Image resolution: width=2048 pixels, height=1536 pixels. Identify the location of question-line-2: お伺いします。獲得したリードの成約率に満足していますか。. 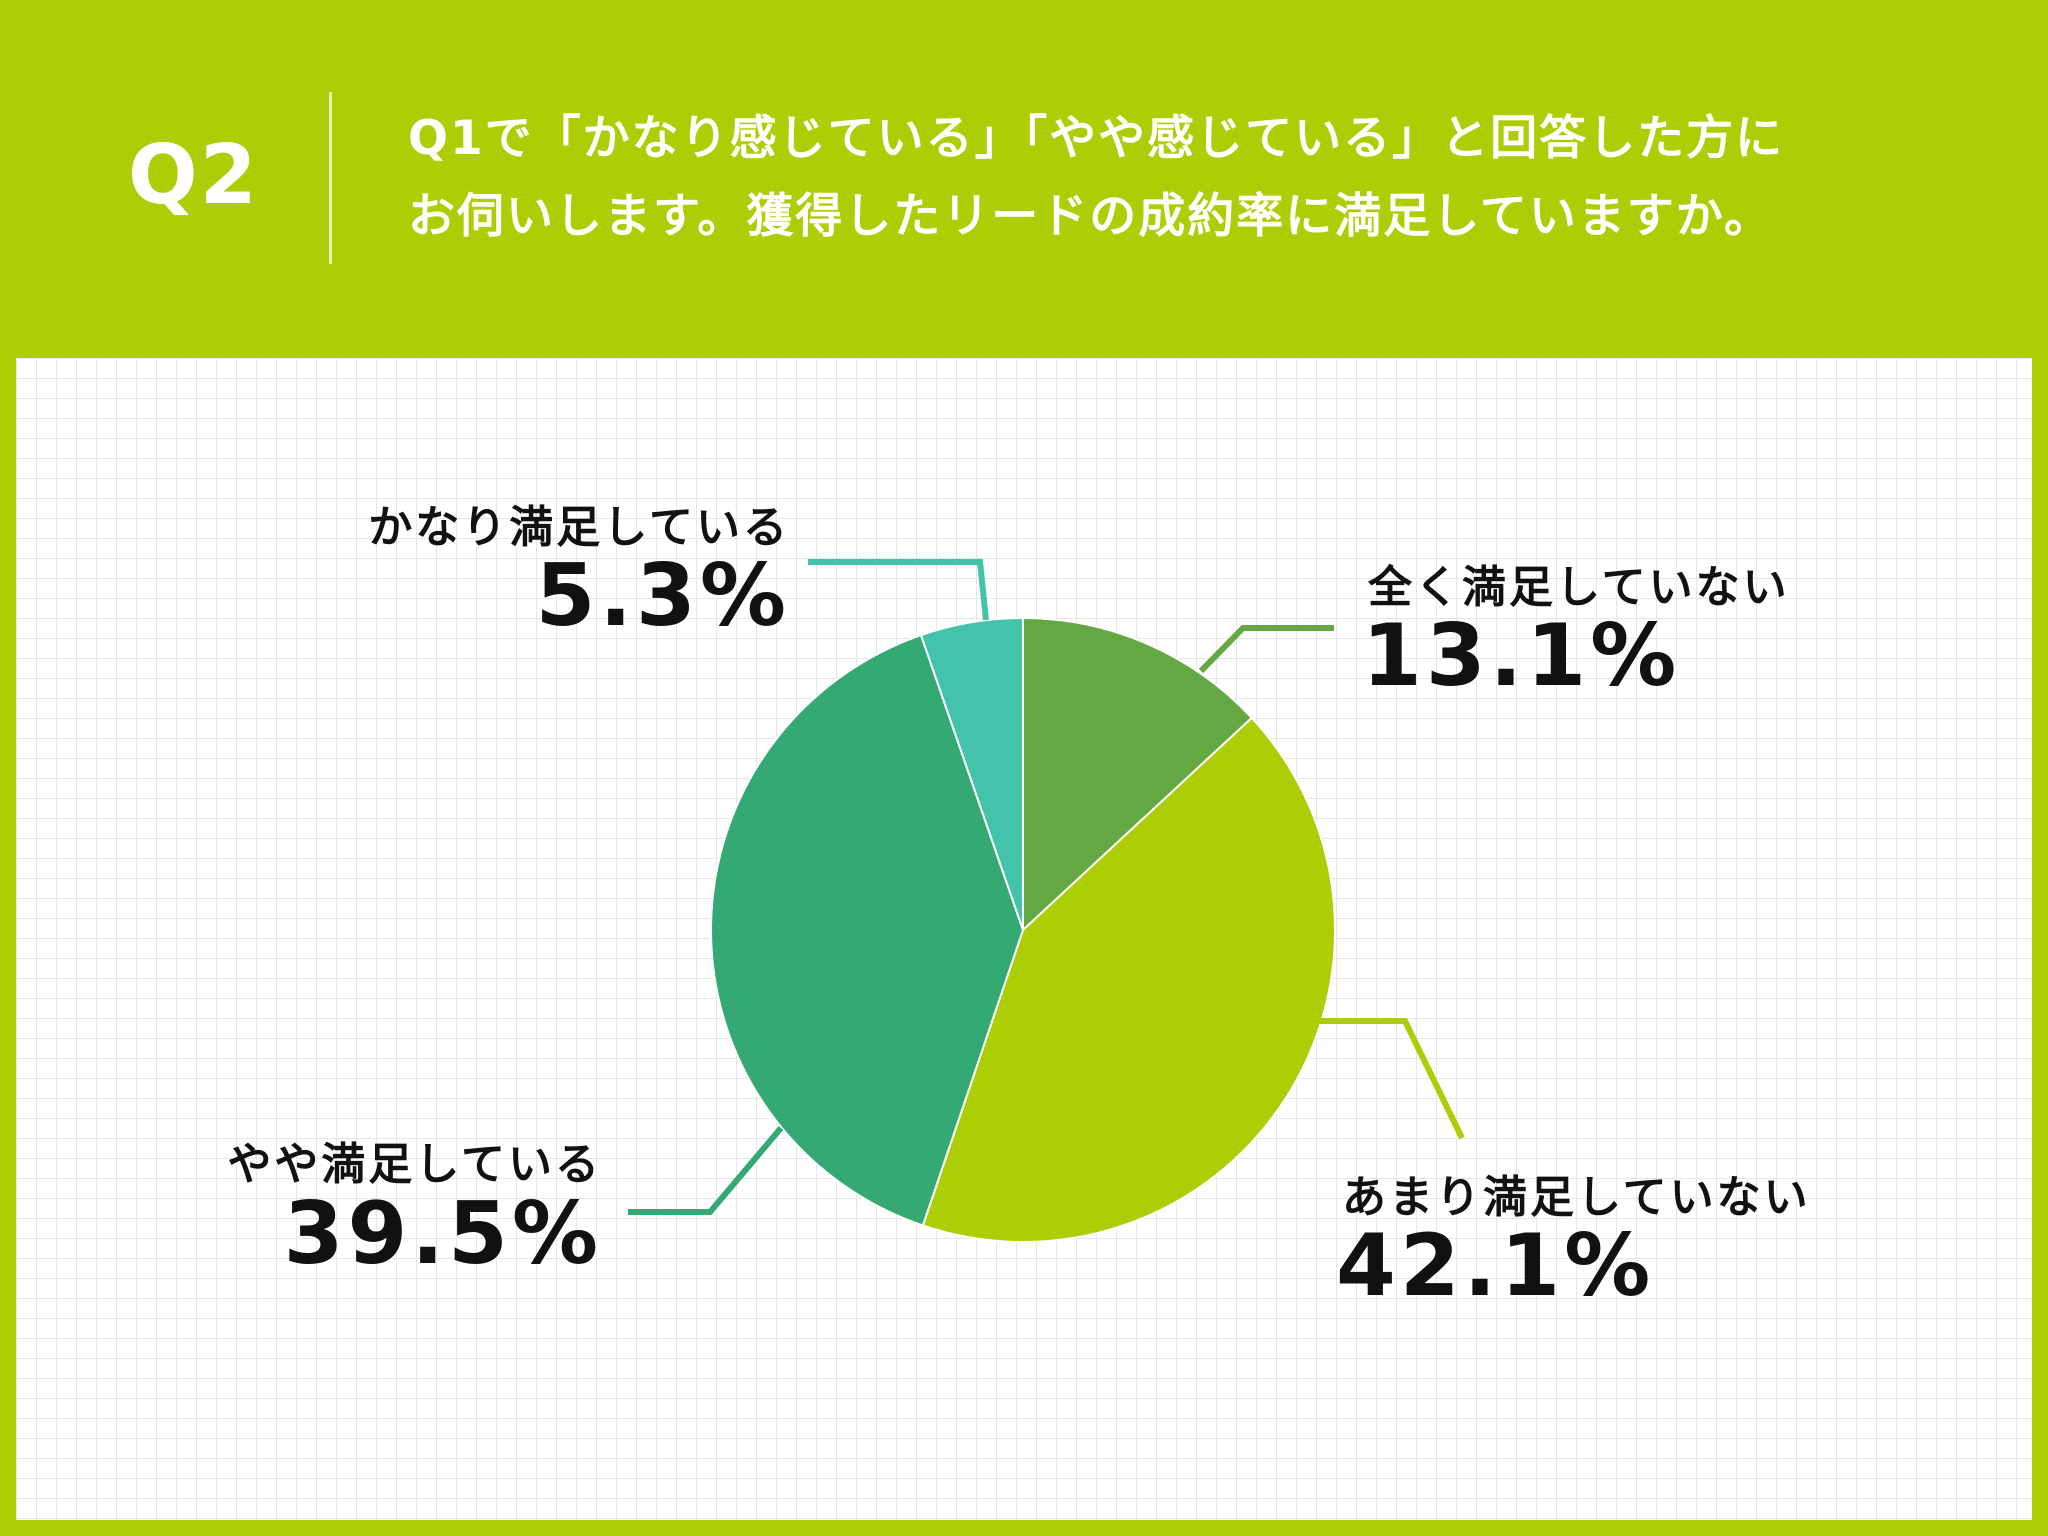
(1090, 216).